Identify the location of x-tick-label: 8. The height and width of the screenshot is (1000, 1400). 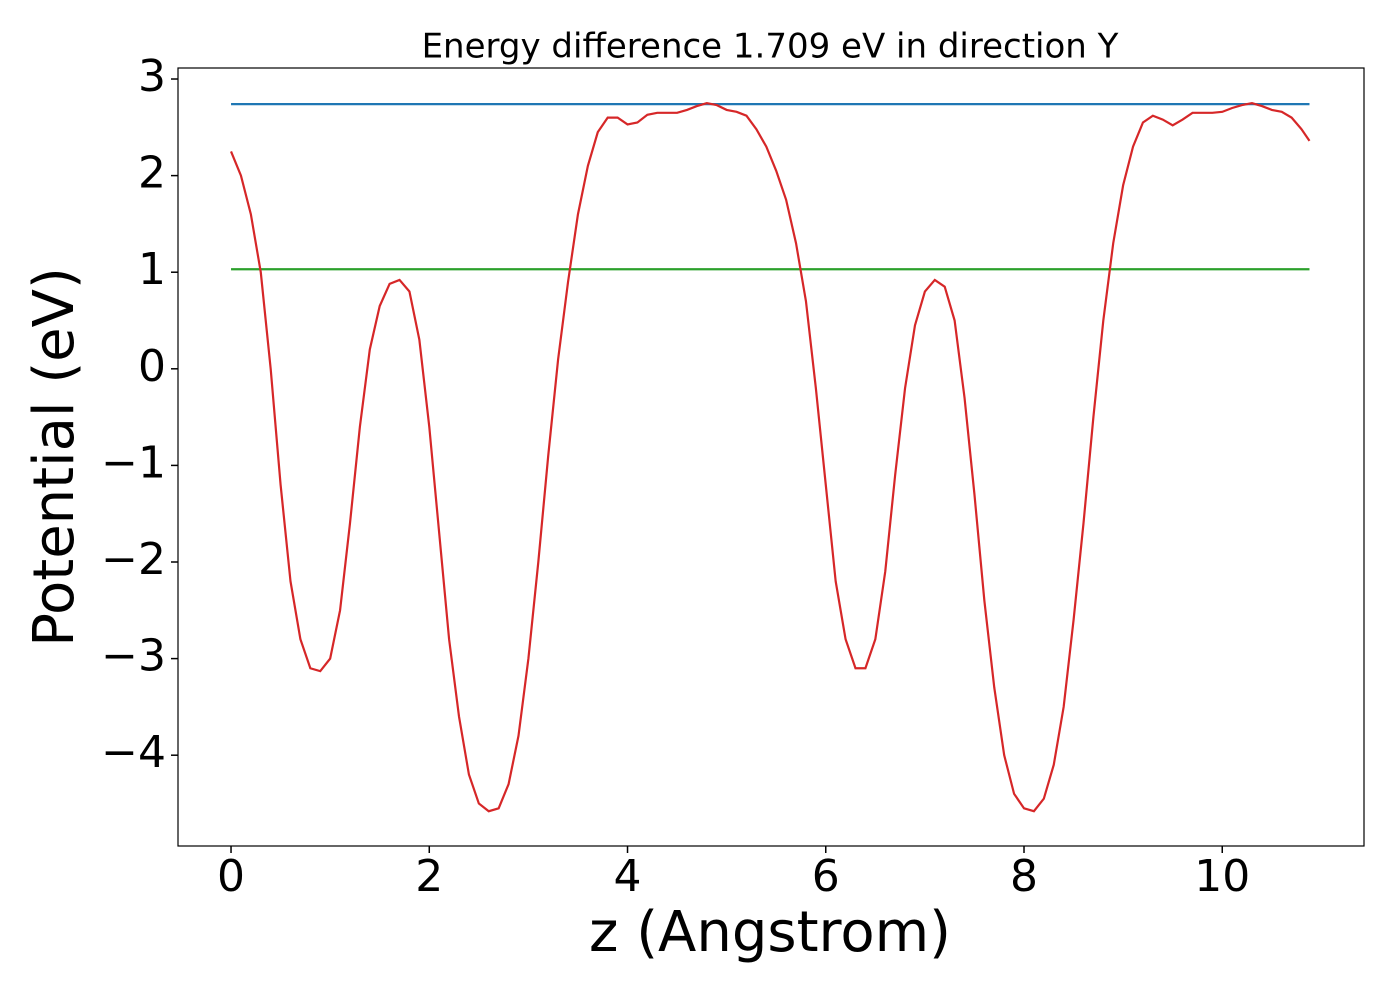
(1024, 876).